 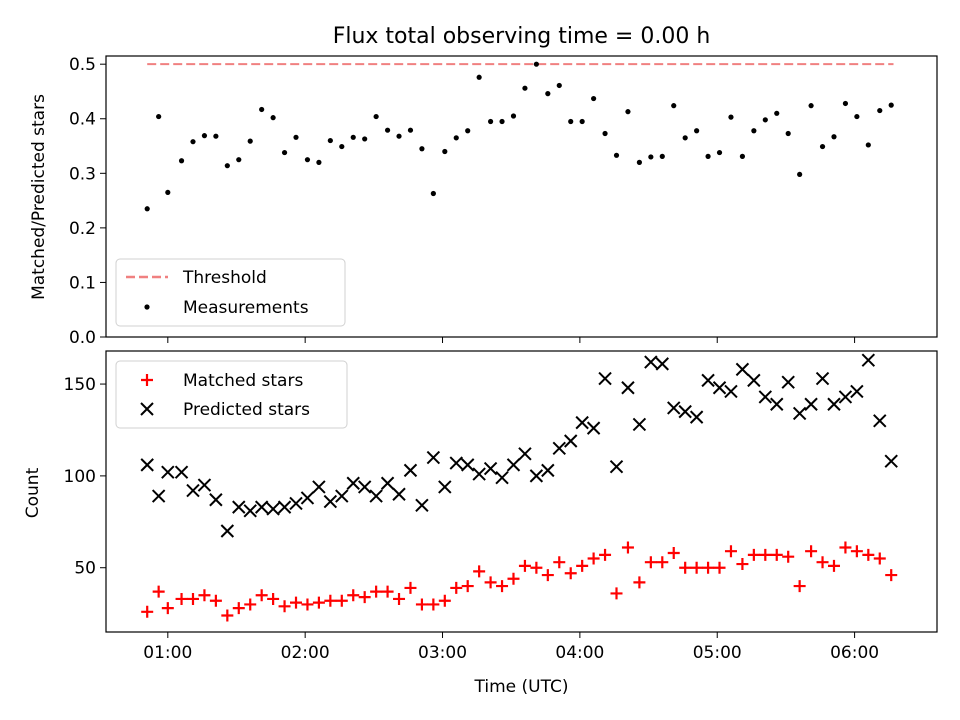 I want to click on predicted-legend-label: Predicted stars, so click(x=246, y=410).